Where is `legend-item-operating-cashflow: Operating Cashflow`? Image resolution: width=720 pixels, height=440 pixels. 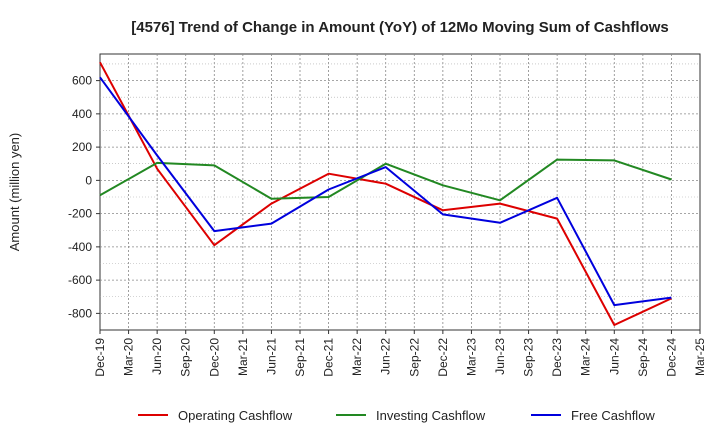
legend-item-operating-cashflow: Operating Cashflow is located at coordinates (215, 415).